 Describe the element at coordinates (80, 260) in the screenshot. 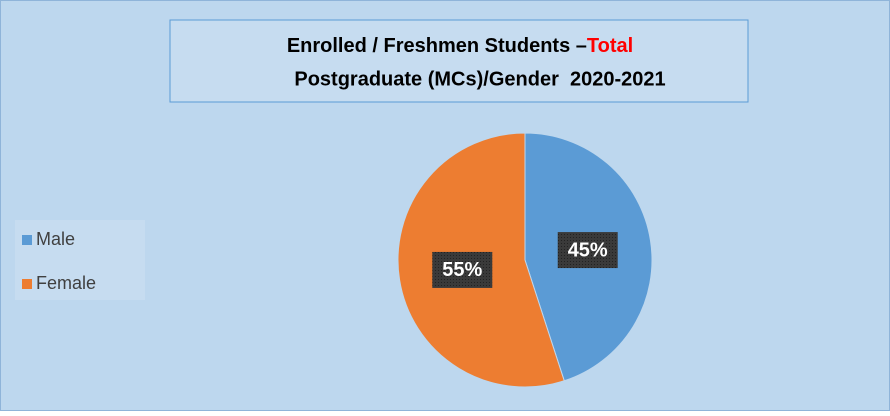

I see `legend-box` at that location.